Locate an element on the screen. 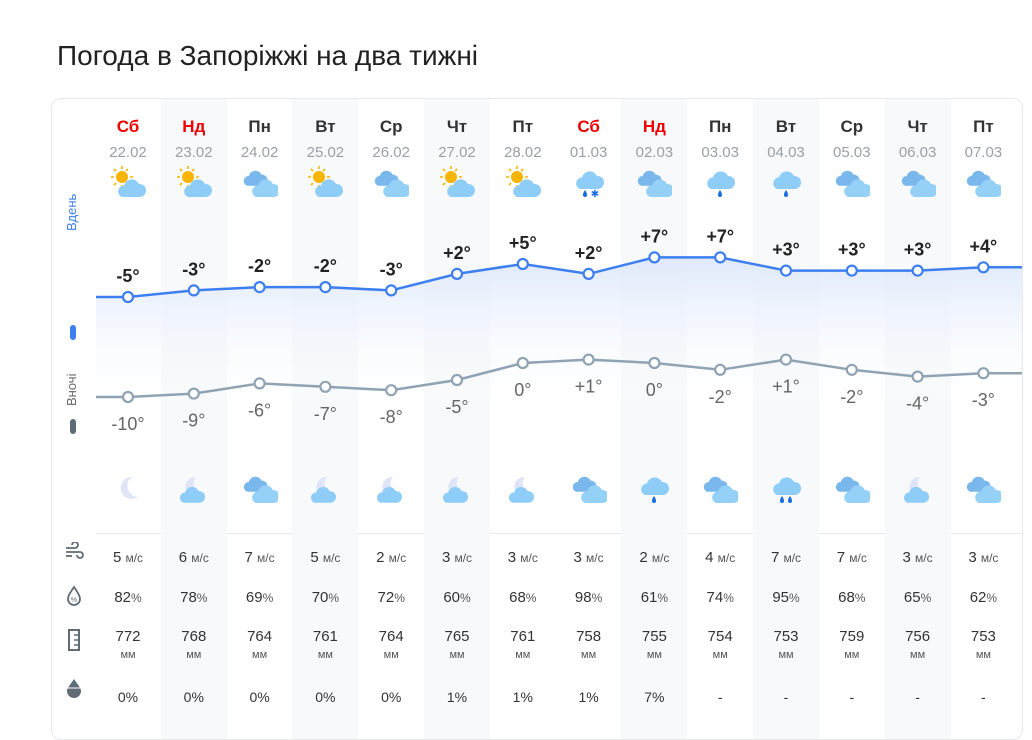 This screenshot has height=740, width=1032. day-of-week: Вт is located at coordinates (786, 126).